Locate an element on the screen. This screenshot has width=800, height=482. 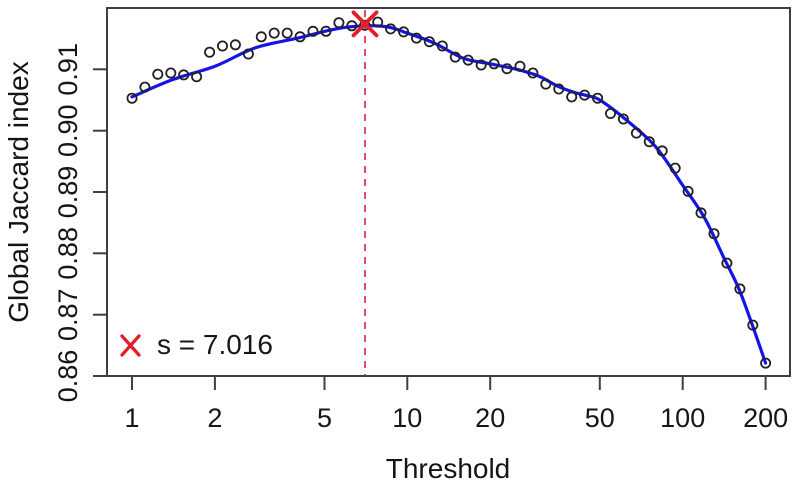
legend: s = 7.016 is located at coordinates (196, 345).